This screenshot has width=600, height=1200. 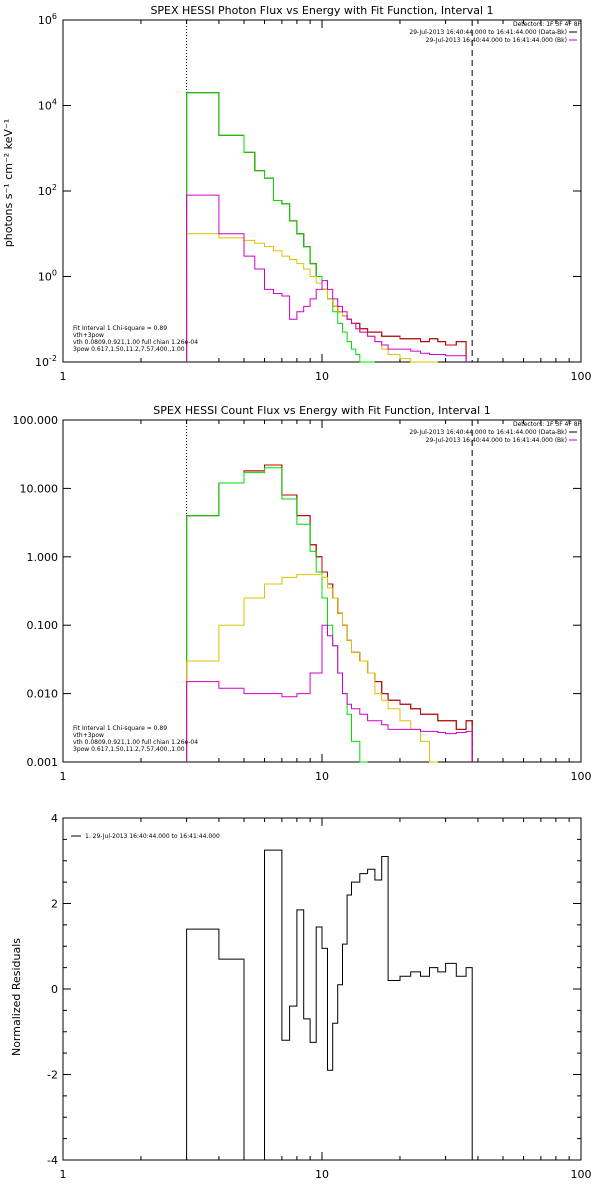 I want to click on y-tick-label: 10⁴, so click(x=47, y=105).